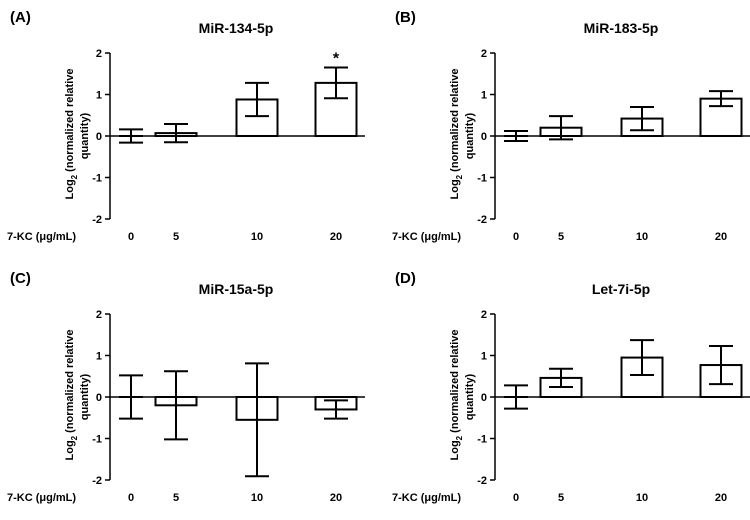 The width and height of the screenshot is (750, 520). What do you see at coordinates (236, 28) in the screenshot?
I see `panel-title: MiR-134-5p` at bounding box center [236, 28].